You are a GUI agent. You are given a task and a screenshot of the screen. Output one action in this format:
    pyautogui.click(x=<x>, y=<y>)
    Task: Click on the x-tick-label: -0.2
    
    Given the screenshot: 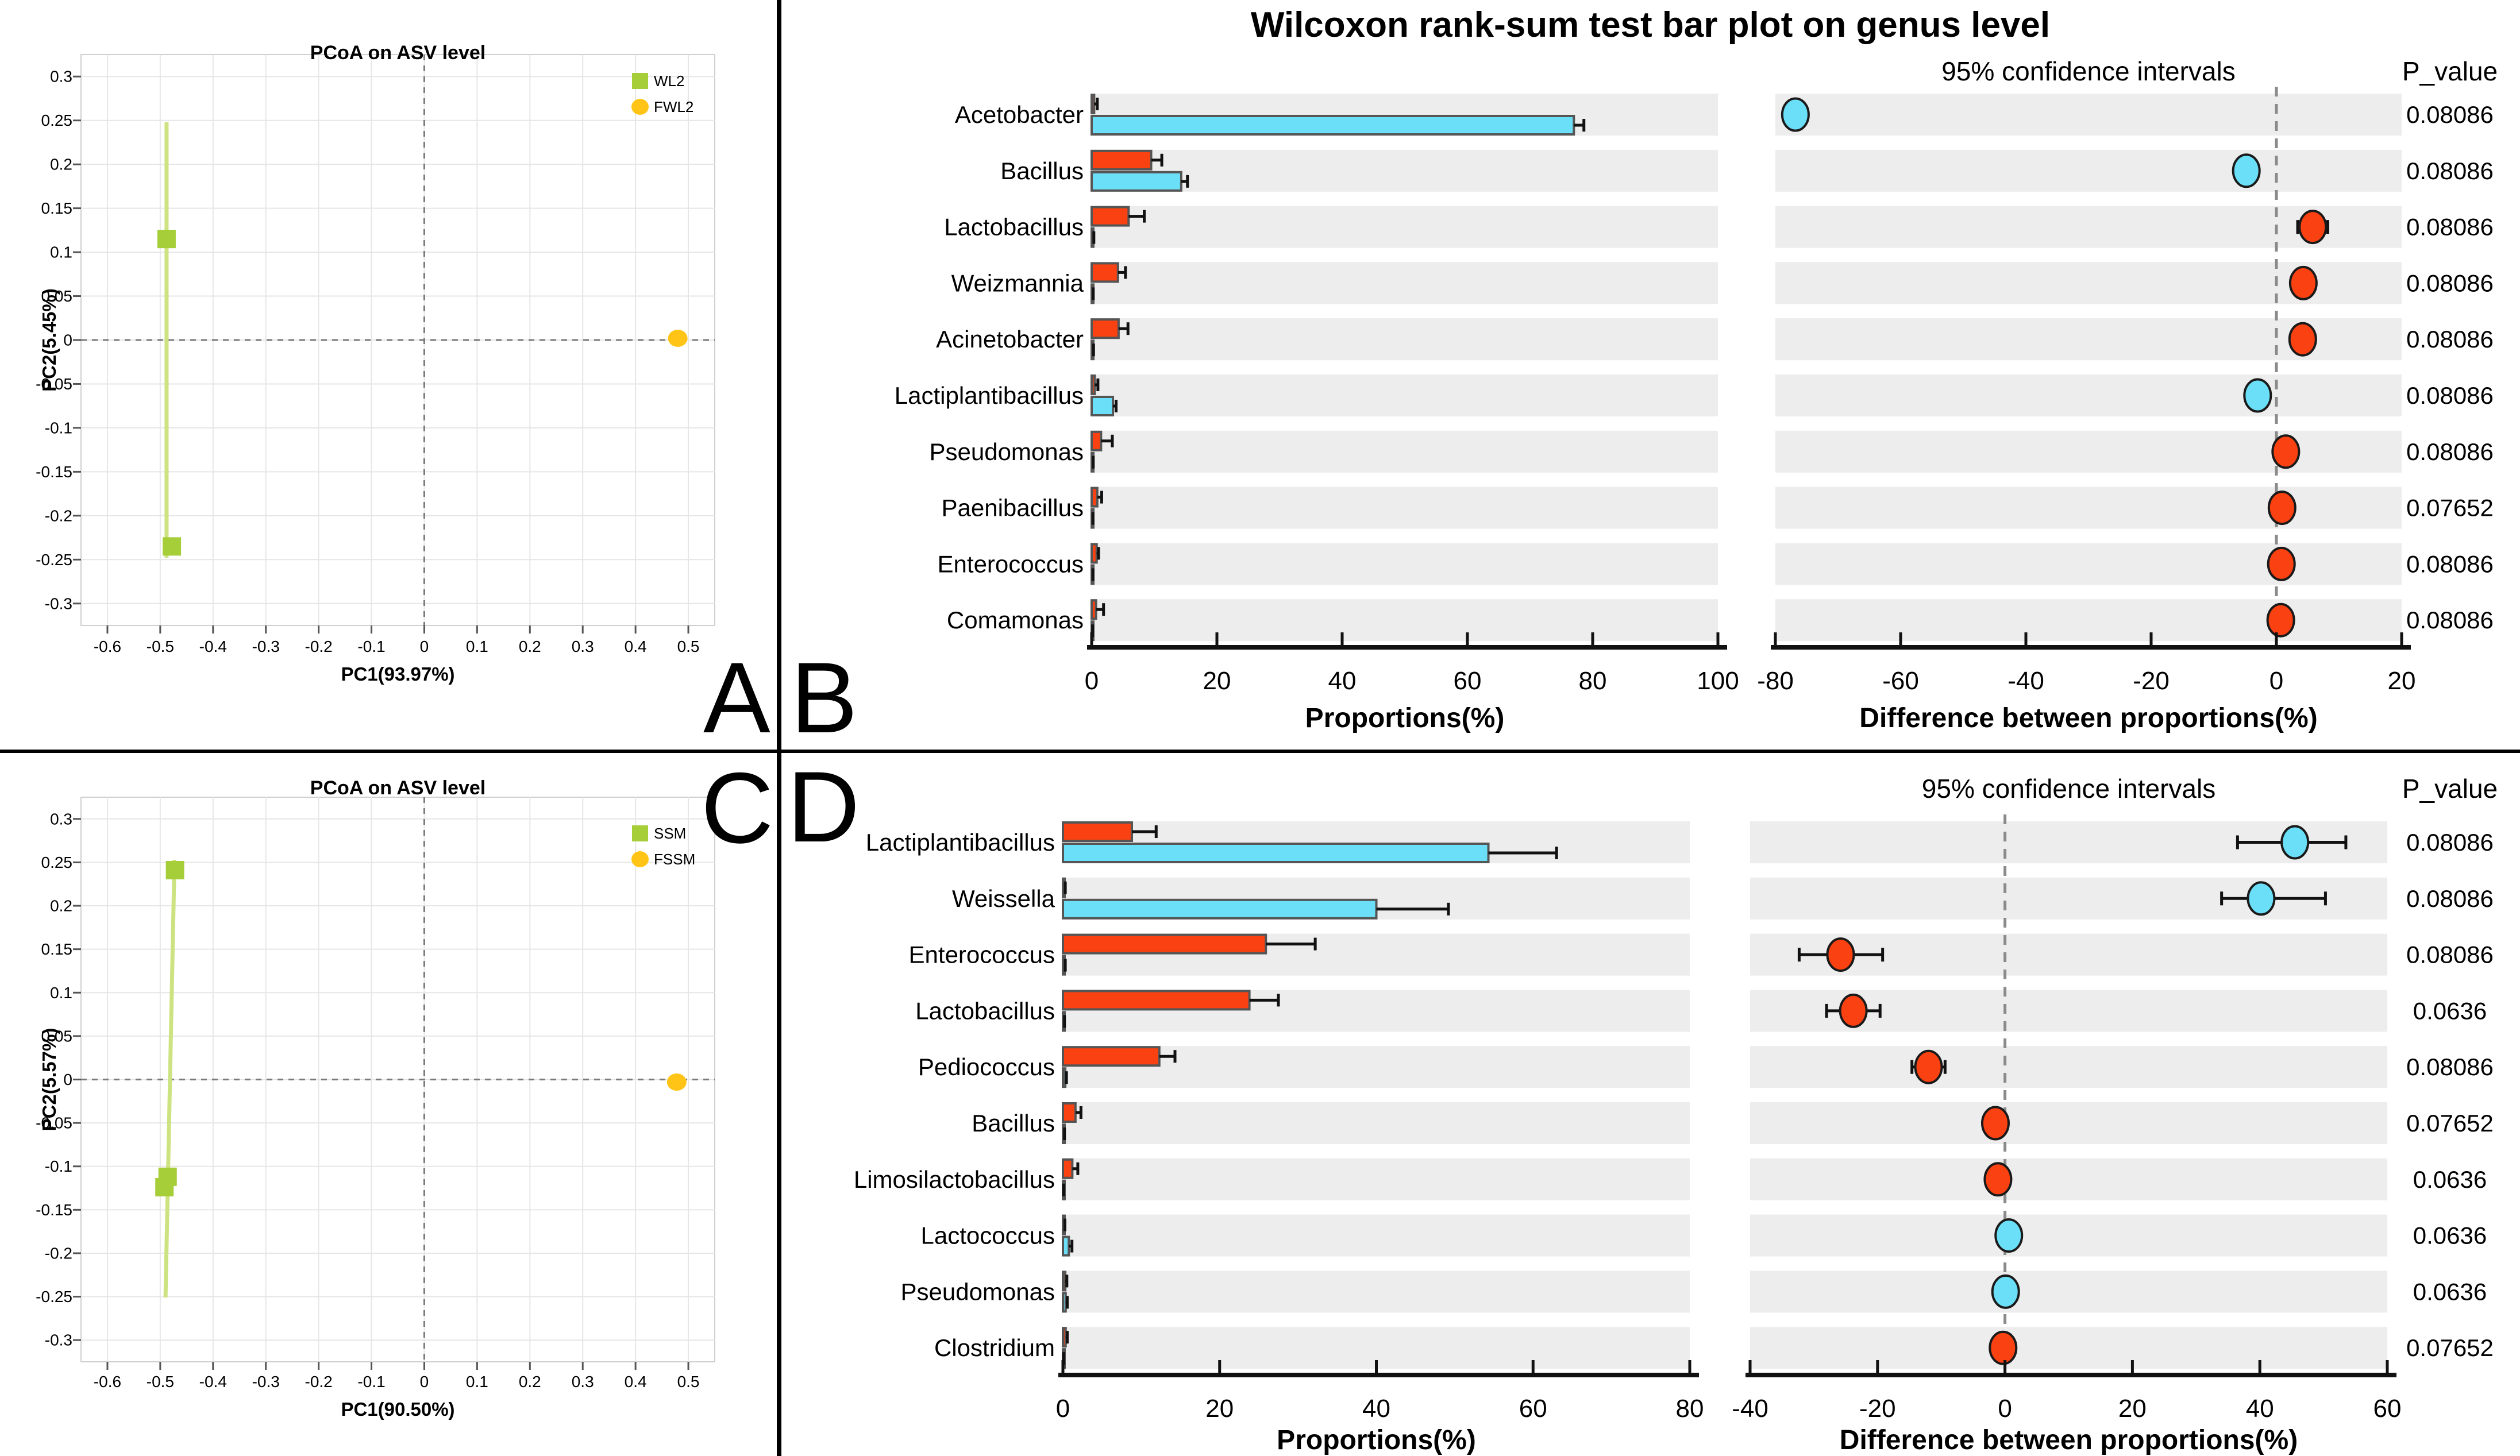 What is the action you would take?
    pyautogui.click(x=319, y=1382)
    